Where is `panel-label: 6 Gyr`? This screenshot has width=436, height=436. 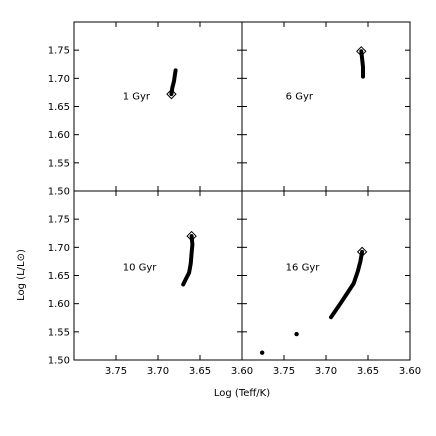 panel-label: 6 Gyr is located at coordinates (300, 97).